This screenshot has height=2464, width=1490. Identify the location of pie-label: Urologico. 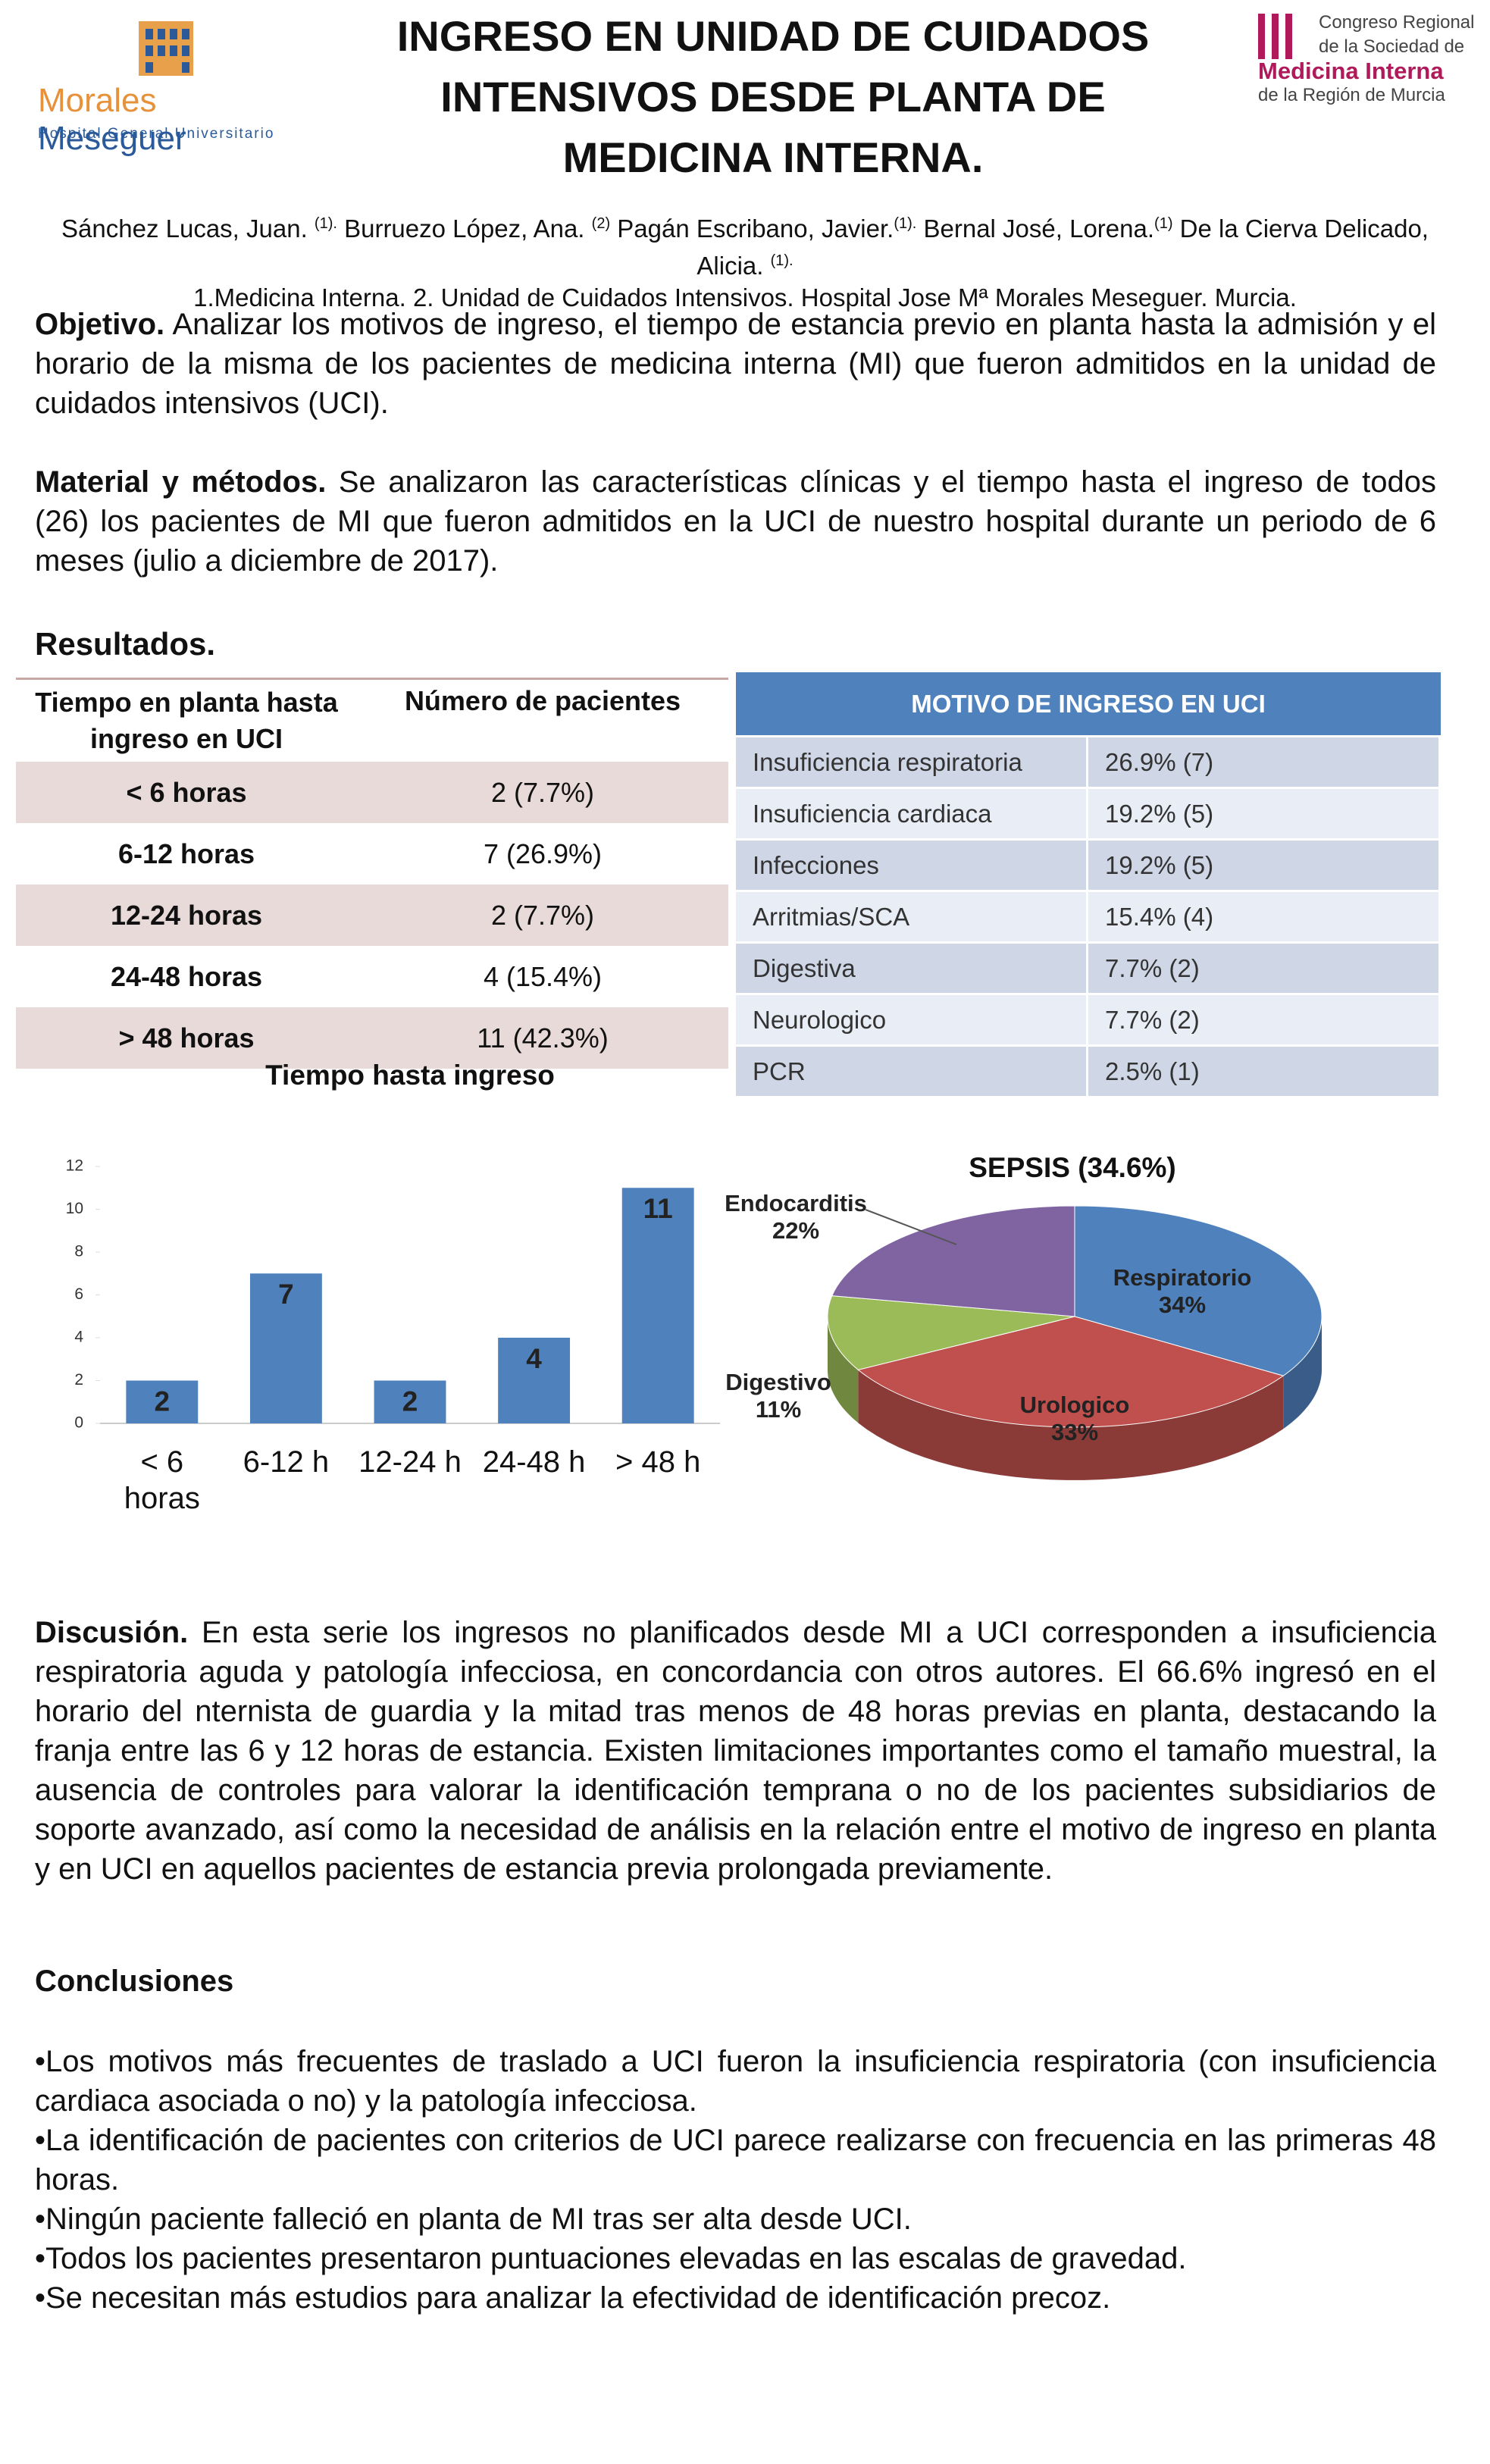
(1074, 1405).